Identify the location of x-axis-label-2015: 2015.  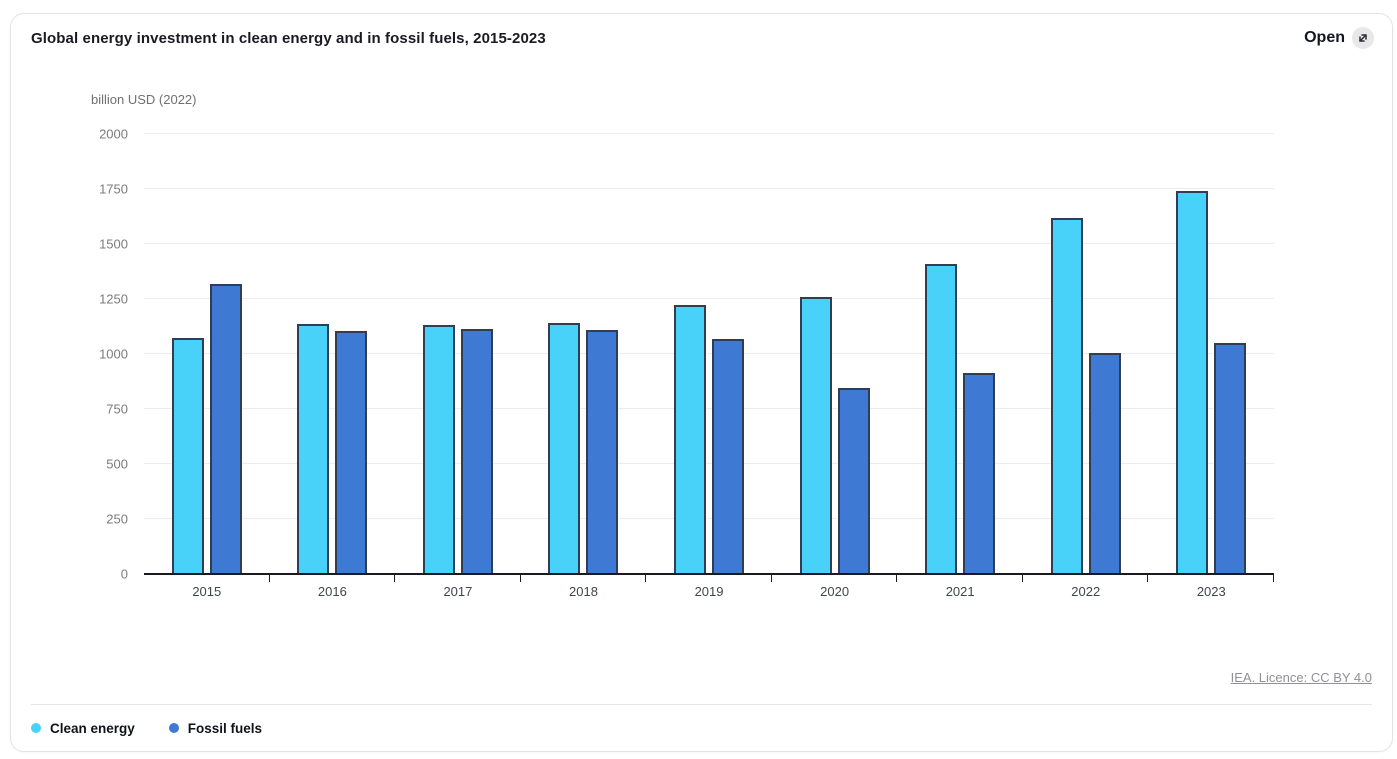
(207, 591).